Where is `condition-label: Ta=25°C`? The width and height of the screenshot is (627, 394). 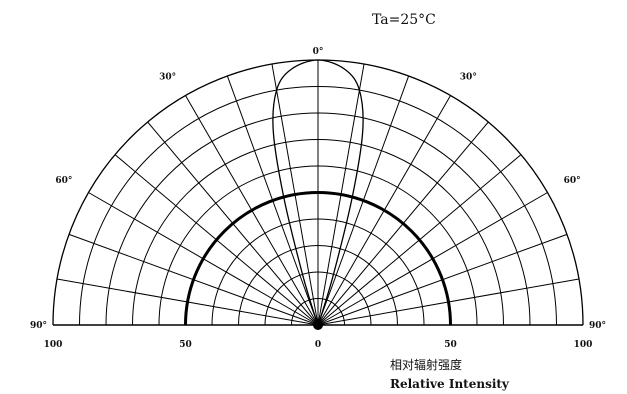
condition-label: Ta=25°C is located at coordinates (404, 20).